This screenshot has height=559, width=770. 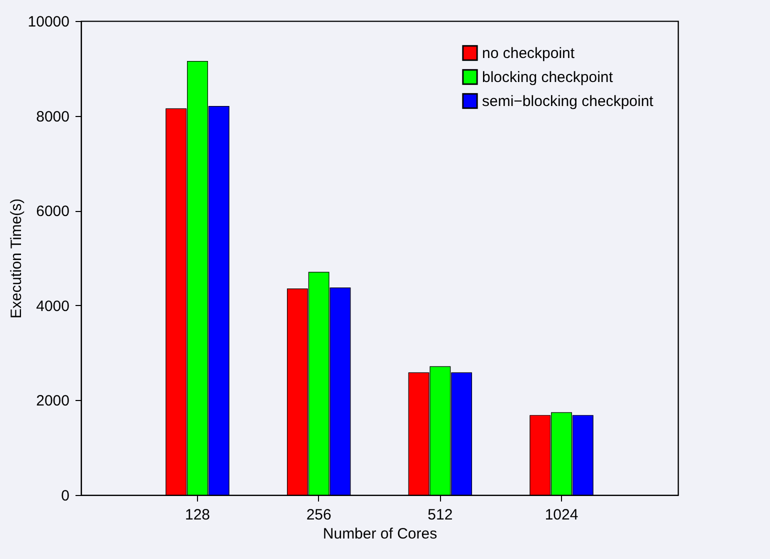 What do you see at coordinates (380, 534) in the screenshot?
I see `x-axis-title: Number of Cores` at bounding box center [380, 534].